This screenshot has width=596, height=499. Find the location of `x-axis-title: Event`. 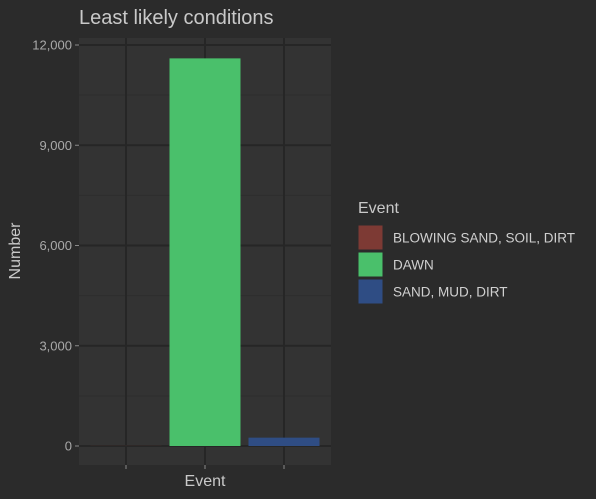

x-axis-title: Event is located at coordinates (205, 481).